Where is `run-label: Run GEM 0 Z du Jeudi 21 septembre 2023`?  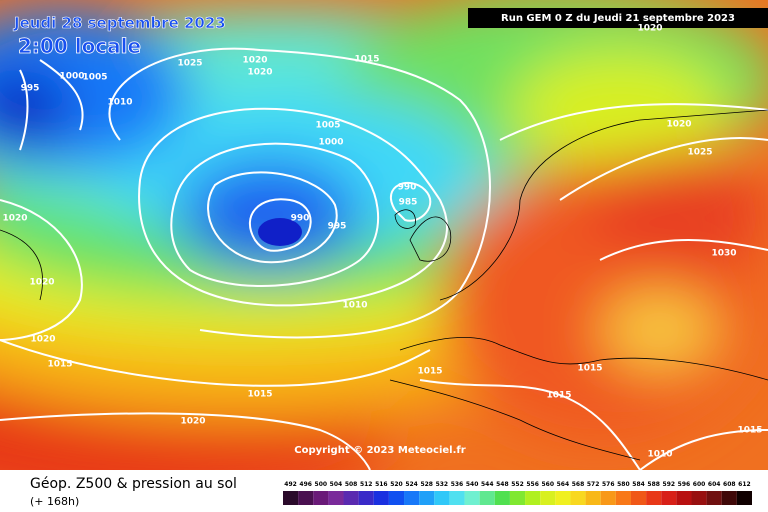 run-label: Run GEM 0 Z du Jeudi 21 septembre 2023 is located at coordinates (618, 18).